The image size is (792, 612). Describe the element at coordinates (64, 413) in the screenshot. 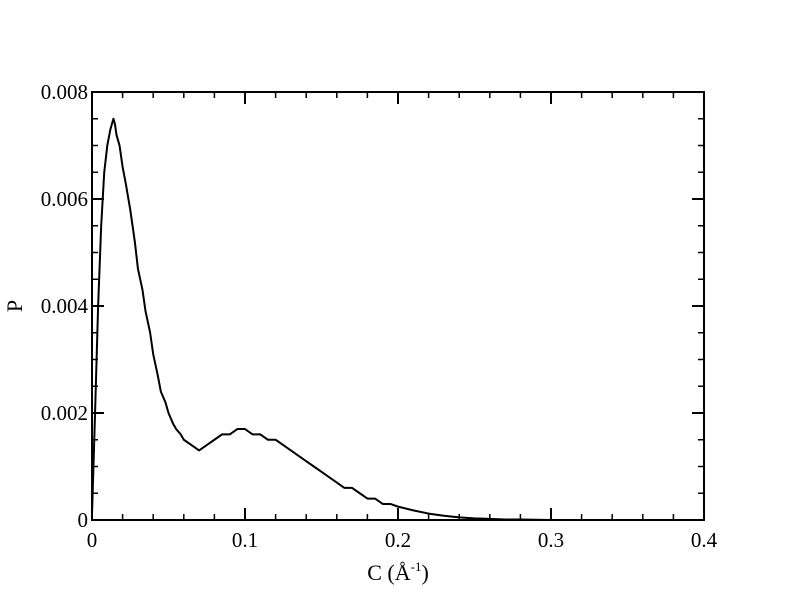

I see `y-tick-label: 0.002` at that location.